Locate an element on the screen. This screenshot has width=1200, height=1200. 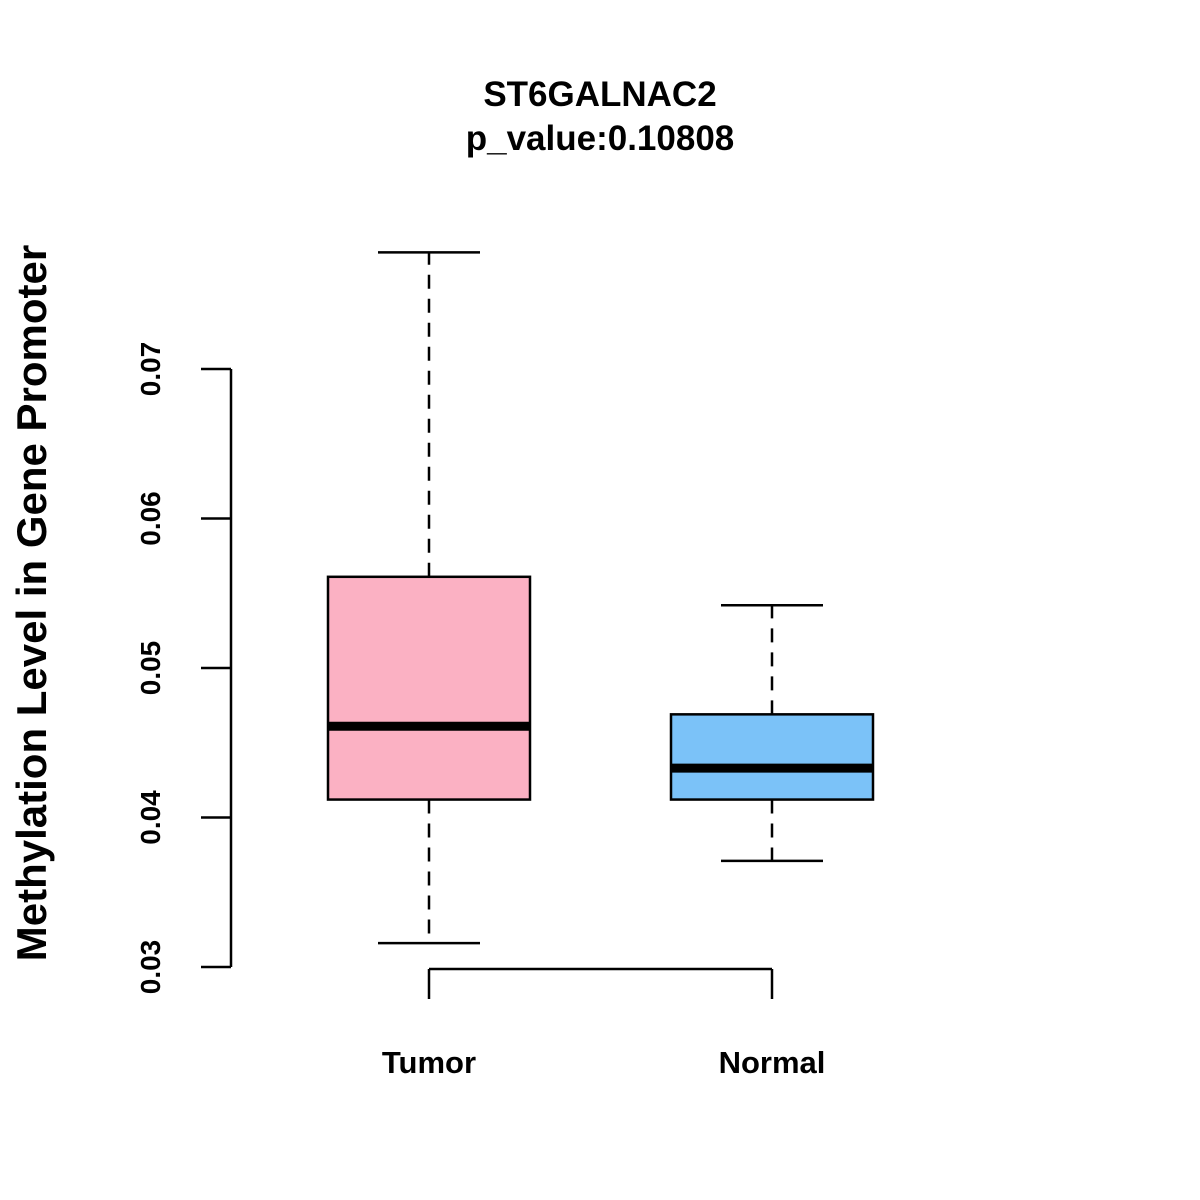
y-tick-label: 0.05 is located at coordinates (150, 668).